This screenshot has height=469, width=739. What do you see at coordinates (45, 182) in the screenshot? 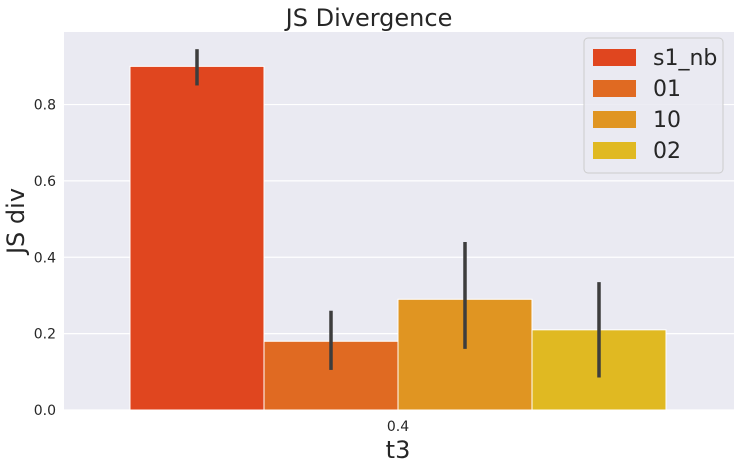
I see `y-tick-label: 0.6` at bounding box center [45, 182].